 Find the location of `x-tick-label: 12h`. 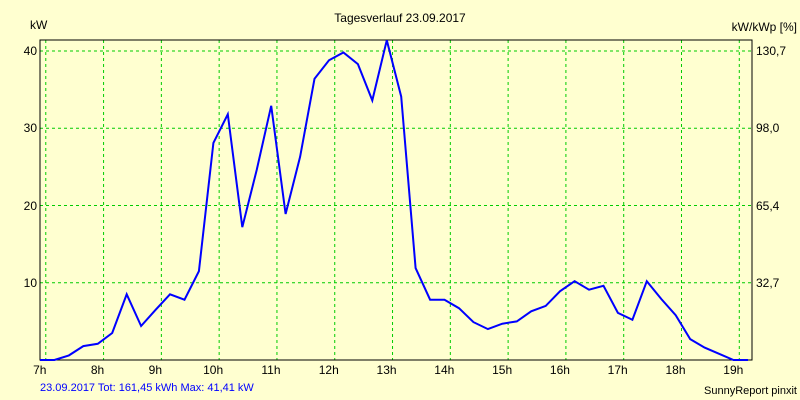

x-tick-label: 12h is located at coordinates (328, 370).